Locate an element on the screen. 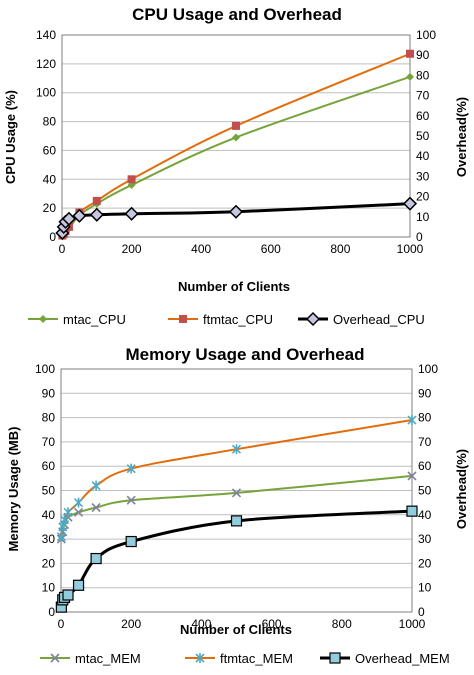  cpu-y2-tick-label: 60 is located at coordinates (423, 116).